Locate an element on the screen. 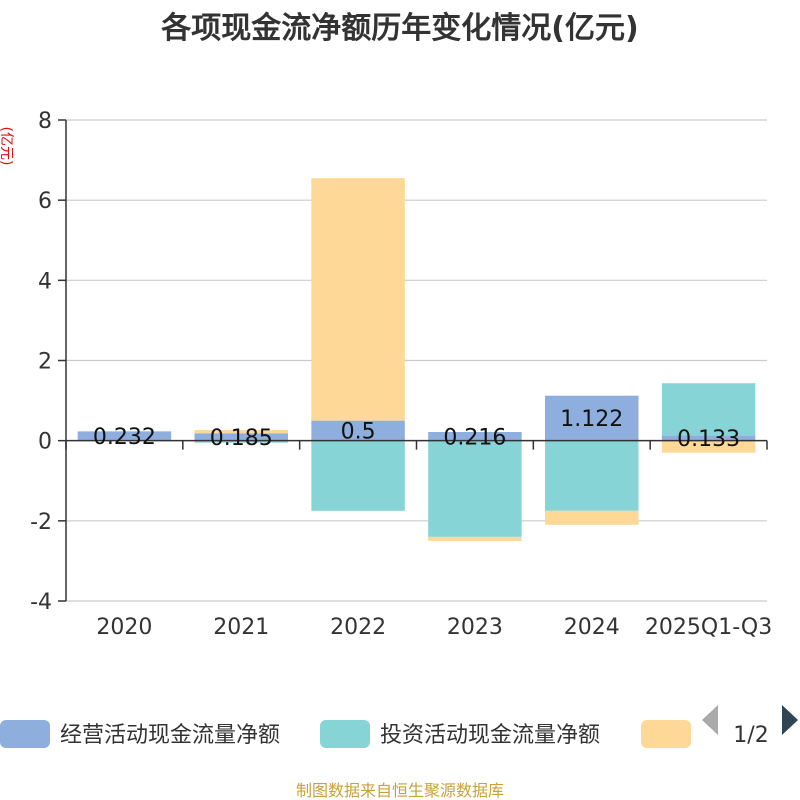 This screenshot has height=800, width=800. x-category-label: 2024 is located at coordinates (592, 627).